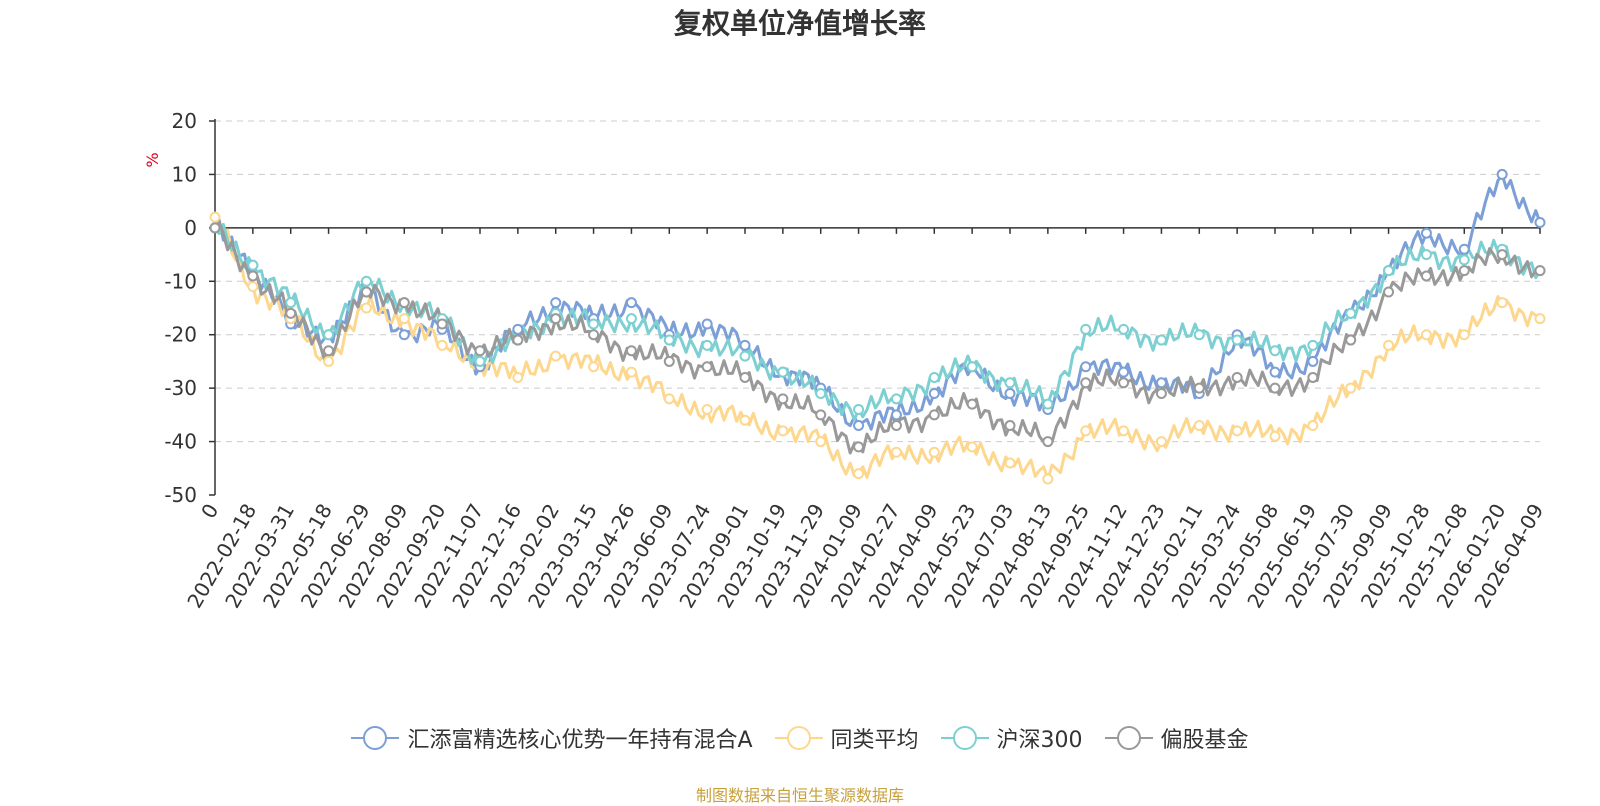  Describe the element at coordinates (1011, 738) in the screenshot. I see `legend-item: 沪深300` at that location.